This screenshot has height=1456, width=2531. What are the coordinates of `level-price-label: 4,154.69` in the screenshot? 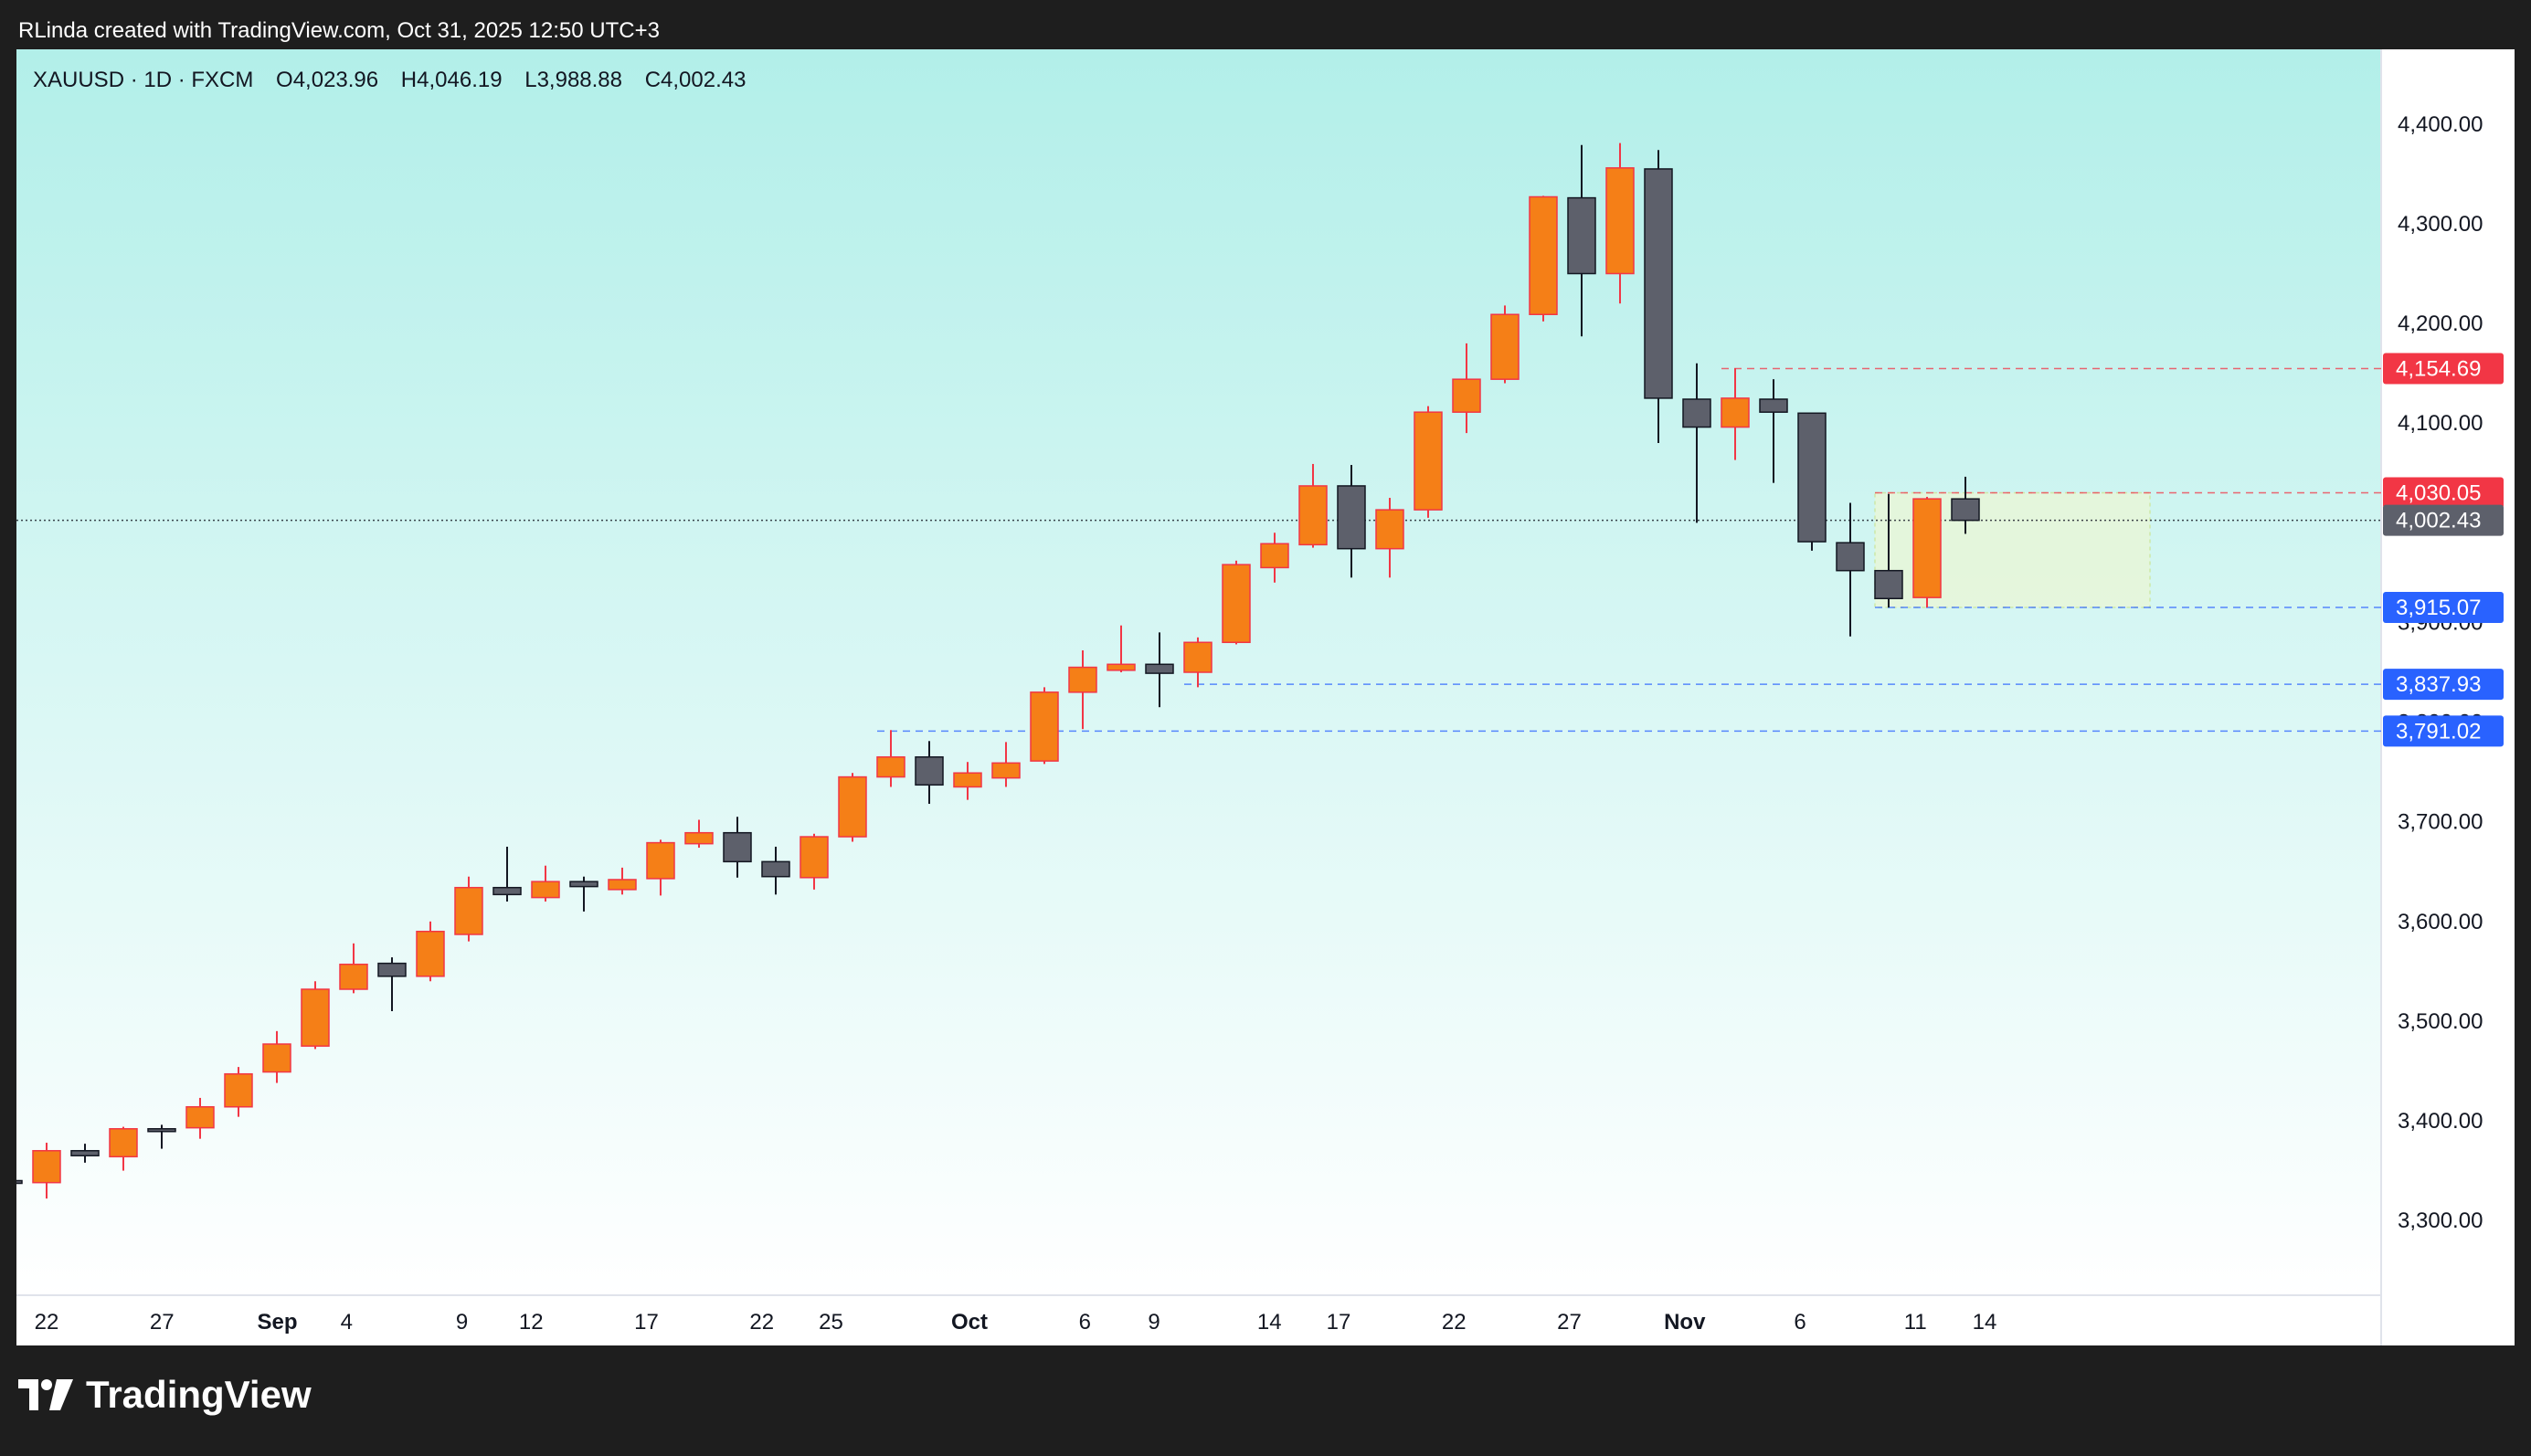 It's located at (2438, 370).